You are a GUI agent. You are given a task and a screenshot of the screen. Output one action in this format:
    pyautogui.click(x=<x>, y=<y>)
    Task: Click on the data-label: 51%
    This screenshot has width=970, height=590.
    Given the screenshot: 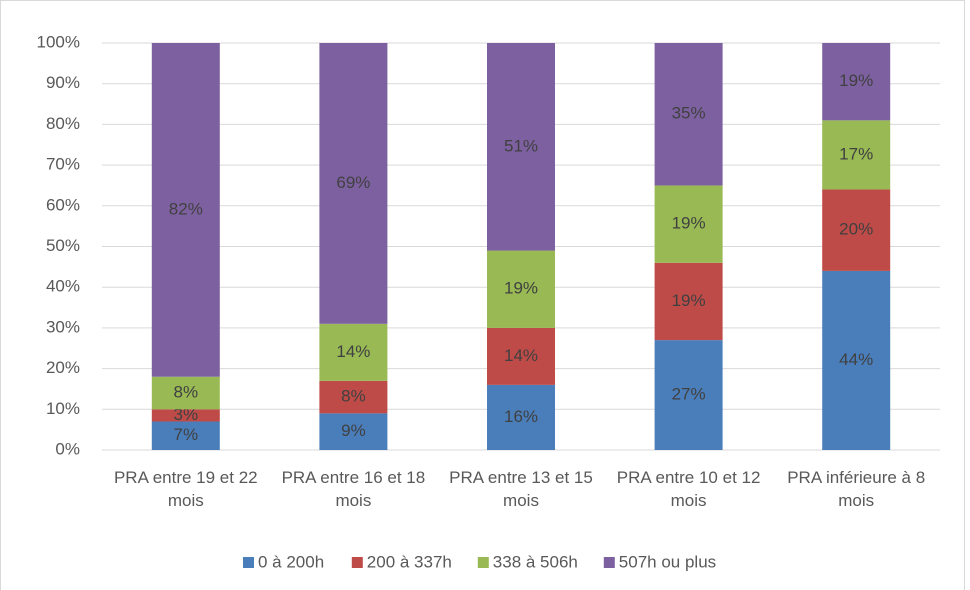 What is the action you would take?
    pyautogui.click(x=521, y=145)
    